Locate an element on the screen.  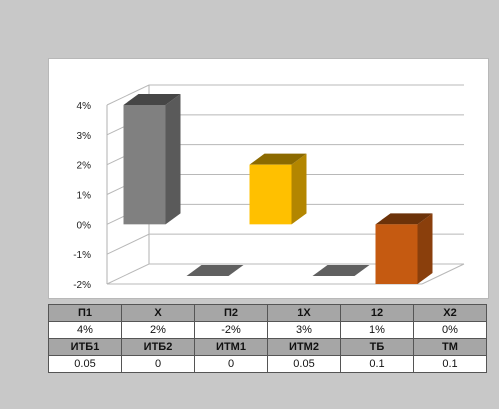
table-value-row: 4% 2% -2% 3% 1% 0% is located at coordinates (267, 330).